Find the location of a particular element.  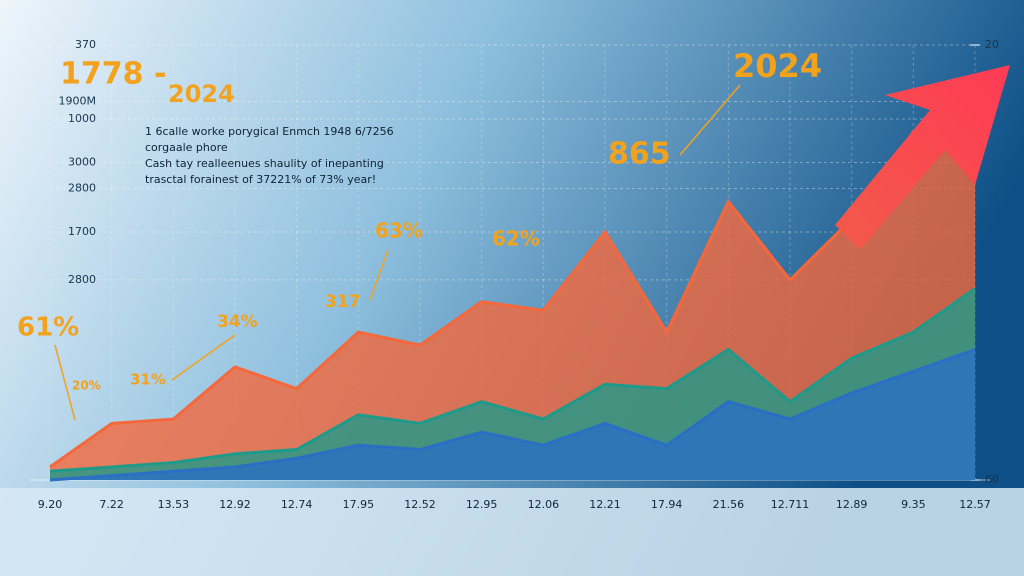

x-tick-label: 9.20 is located at coordinates (50, 504).